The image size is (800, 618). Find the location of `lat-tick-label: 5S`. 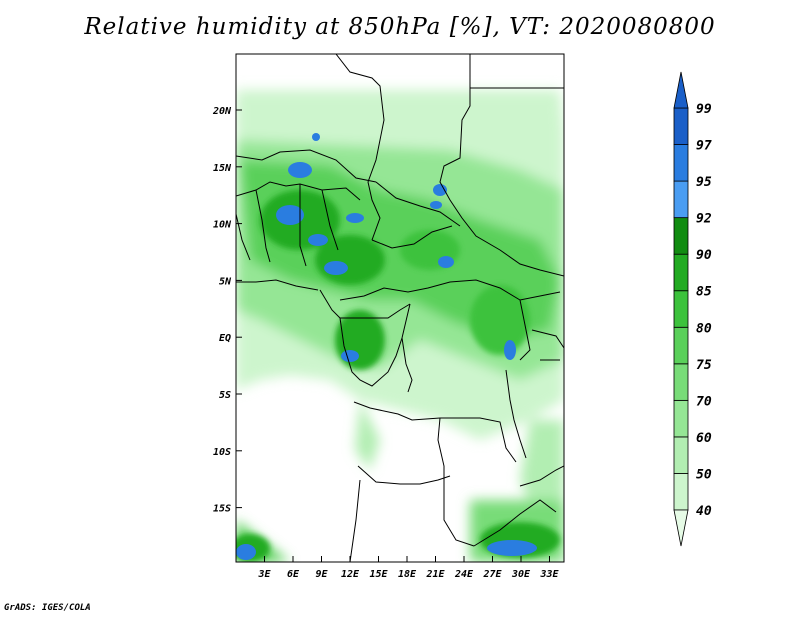

lat-tick-label: 5S is located at coordinates (225, 395).